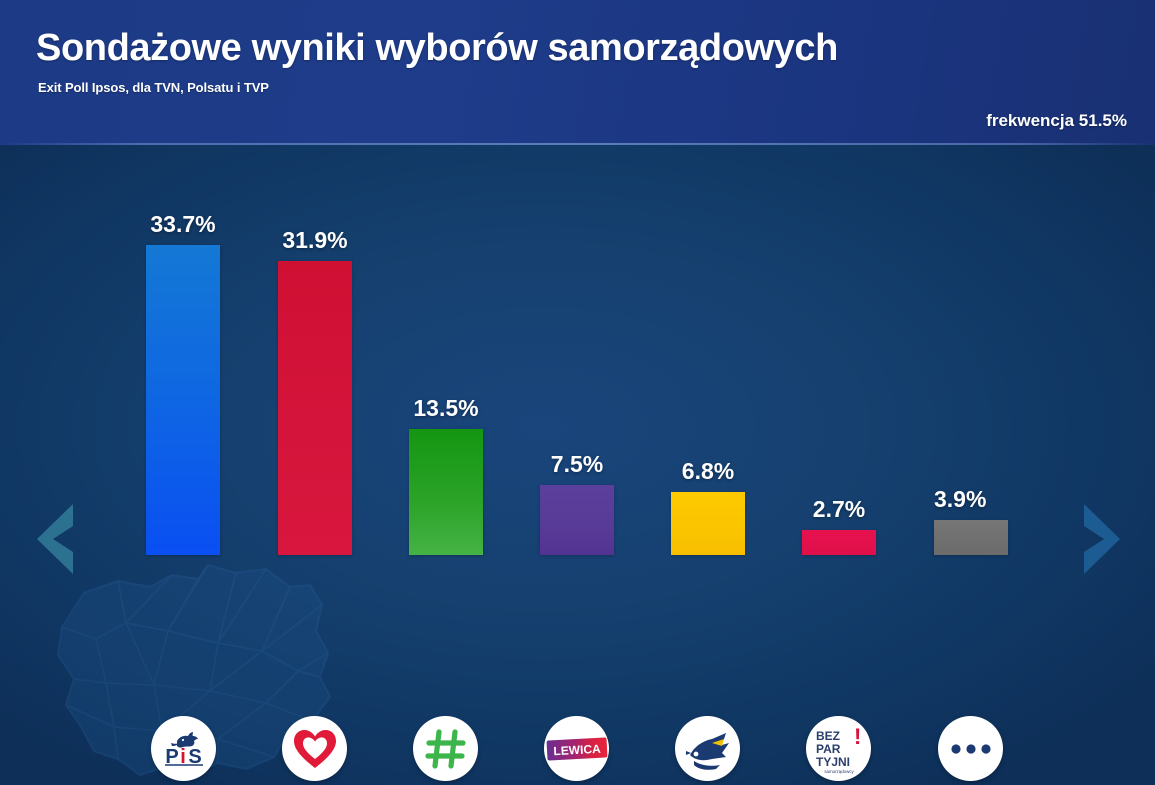 The image size is (1155, 785). What do you see at coordinates (839, 525) in the screenshot?
I see `bar-column: 2.7%` at bounding box center [839, 525].